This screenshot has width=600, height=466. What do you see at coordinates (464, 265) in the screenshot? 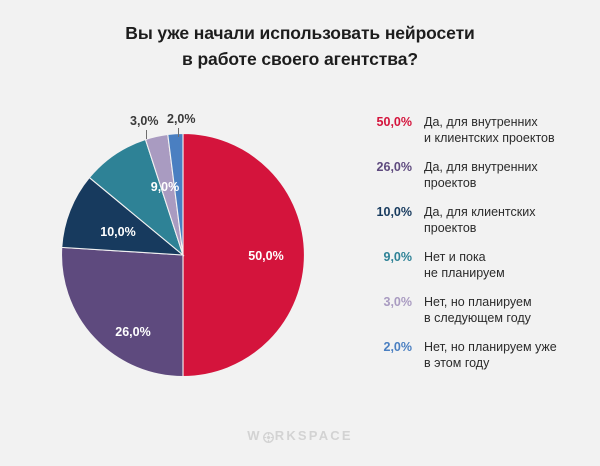
I see `legend-item-label: Нет и пока не планируем` at bounding box center [464, 265].